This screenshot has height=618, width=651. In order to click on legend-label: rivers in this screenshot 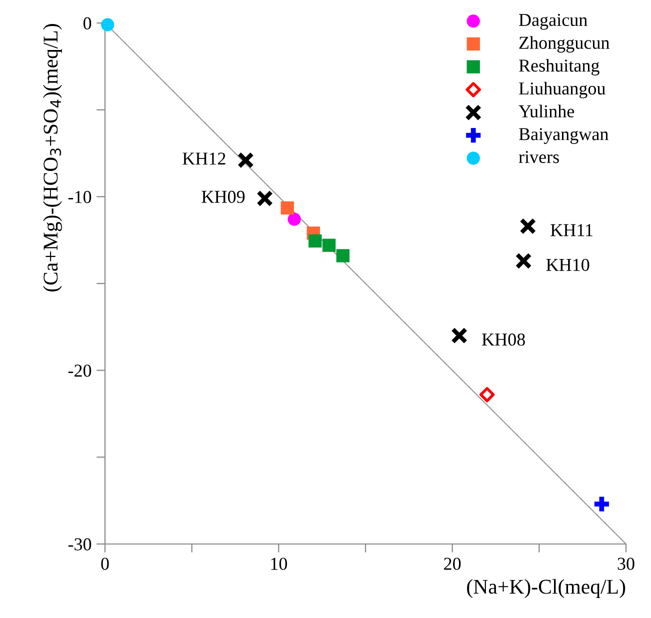, I will do `click(538, 157)`.